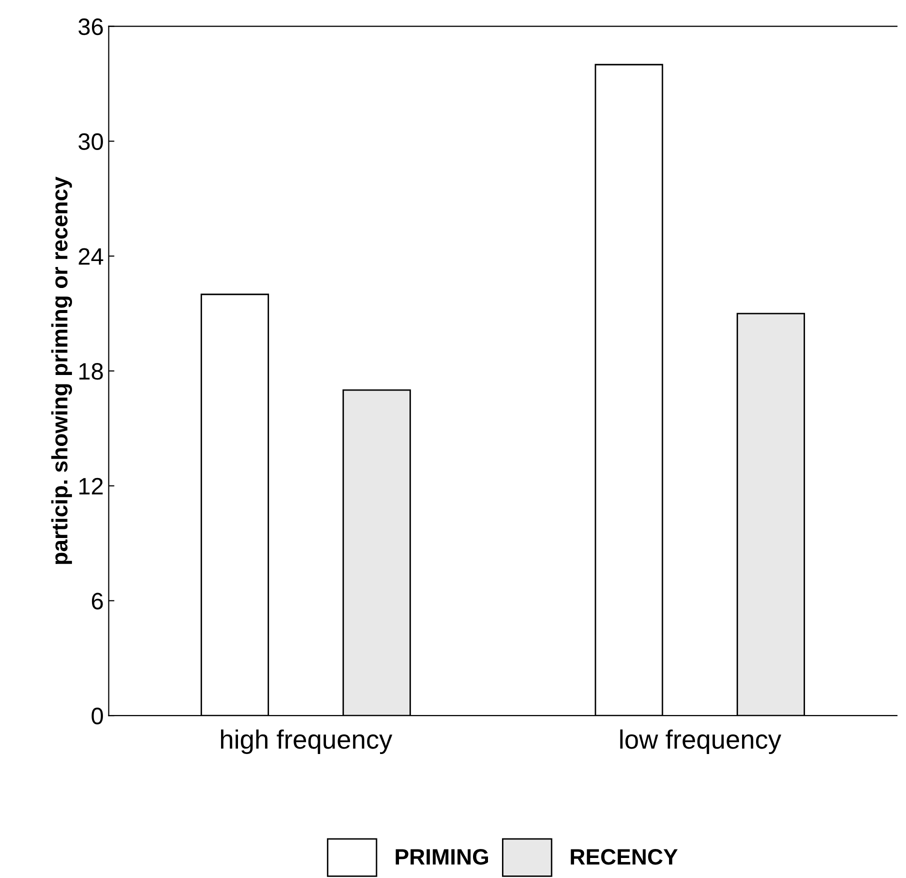 This screenshot has width=906, height=878. What do you see at coordinates (306, 741) in the screenshot?
I see `x-tick-label: high frequency` at bounding box center [306, 741].